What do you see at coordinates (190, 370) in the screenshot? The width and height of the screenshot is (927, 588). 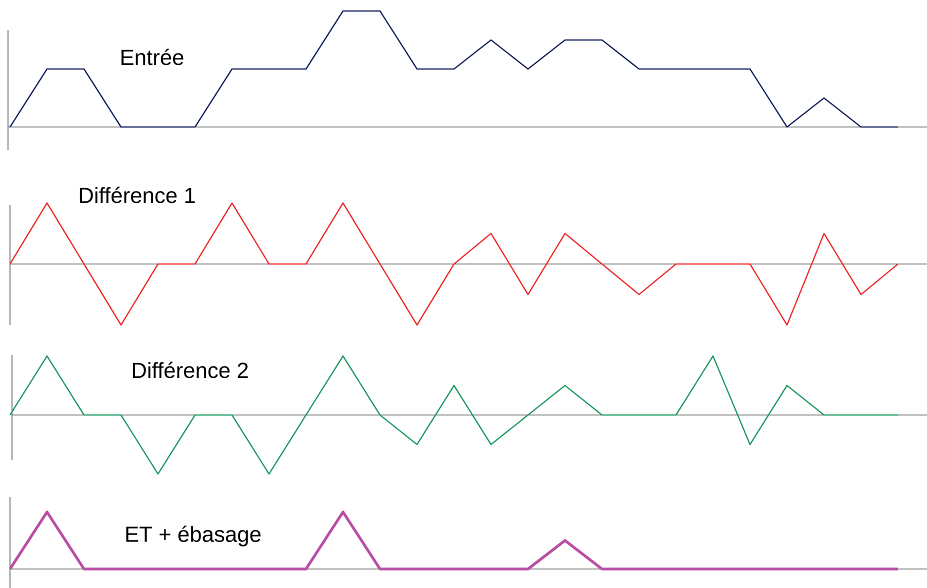 I see `chart-title: Différence 2` at bounding box center [190, 370].